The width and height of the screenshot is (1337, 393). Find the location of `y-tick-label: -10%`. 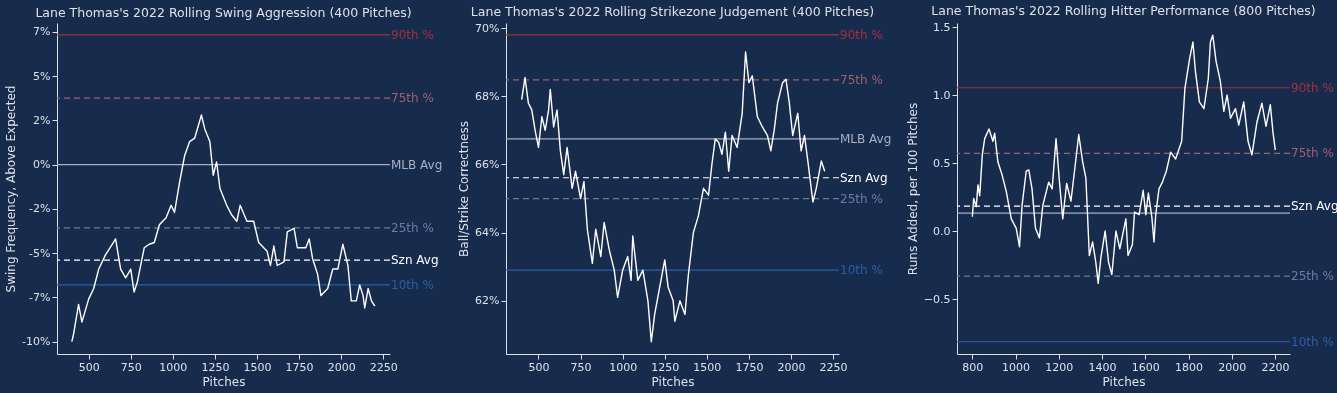

y-tick-label: -10% is located at coordinates (36, 342).